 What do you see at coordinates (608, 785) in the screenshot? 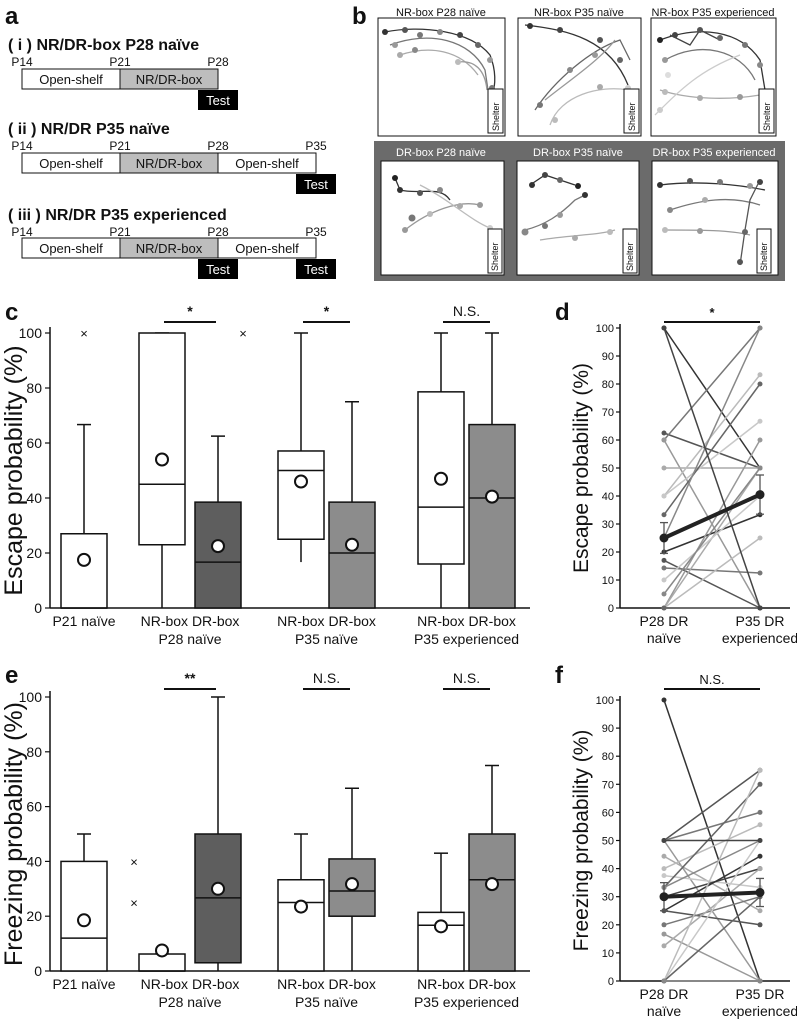
I see `y-tick-label: 70` at bounding box center [608, 785].